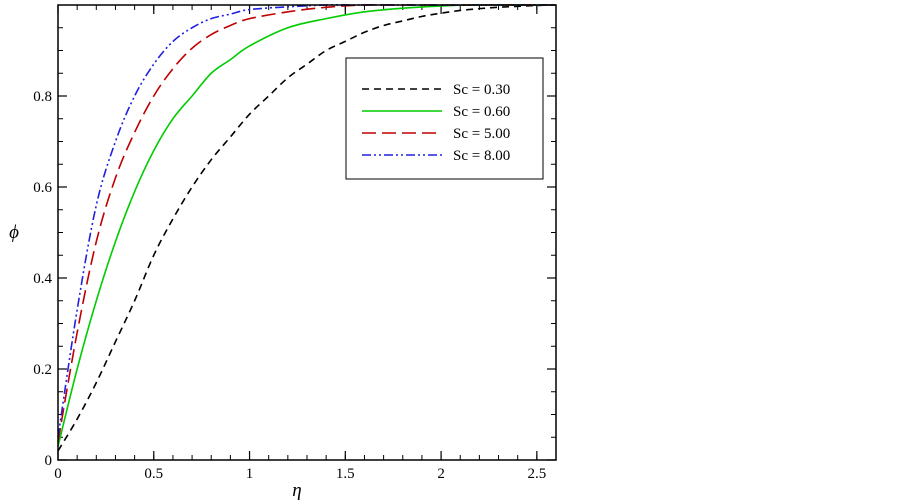 This screenshot has width=903, height=503. I want to click on y-tick-label: 0.6, so click(42, 188).